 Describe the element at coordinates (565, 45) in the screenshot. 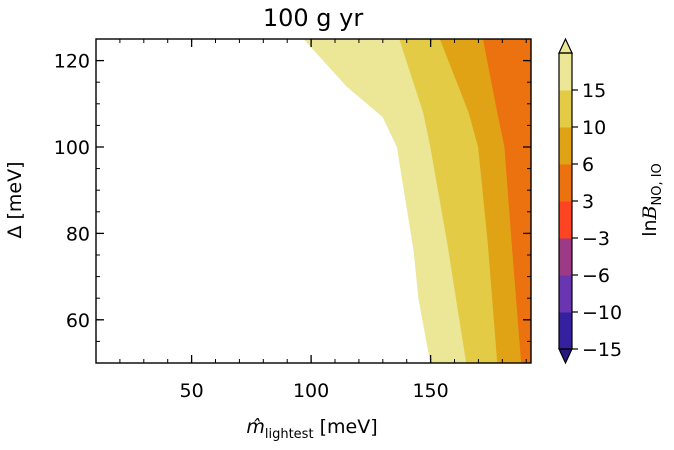

I see `colorbar-extend-max` at that location.